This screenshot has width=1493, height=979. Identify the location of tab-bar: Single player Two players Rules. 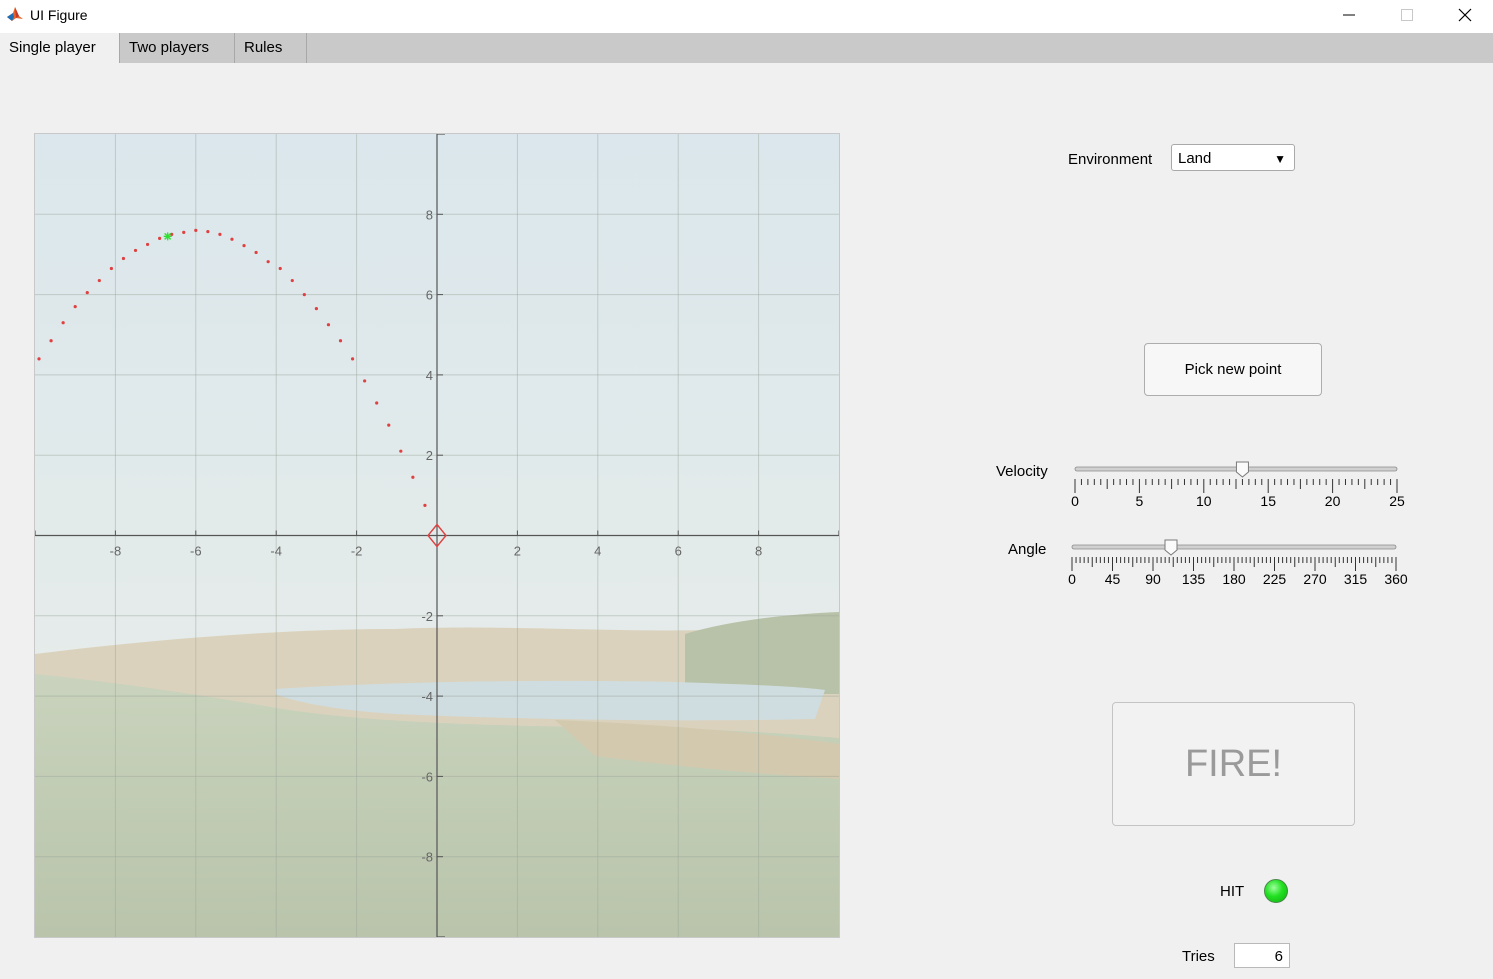
(746, 48).